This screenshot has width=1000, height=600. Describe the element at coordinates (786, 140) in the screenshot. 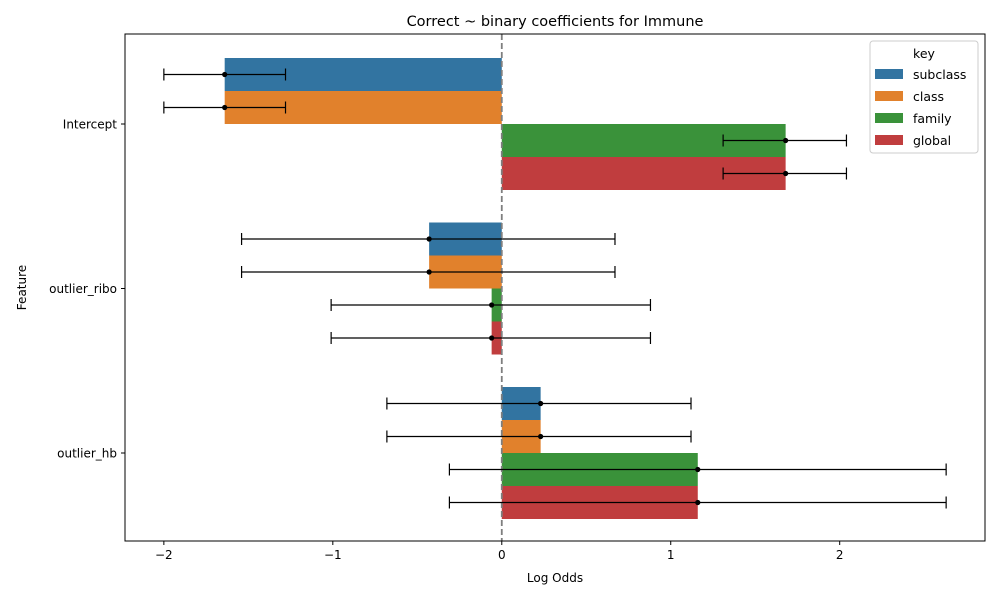

I see `point-family-Intercept` at that location.